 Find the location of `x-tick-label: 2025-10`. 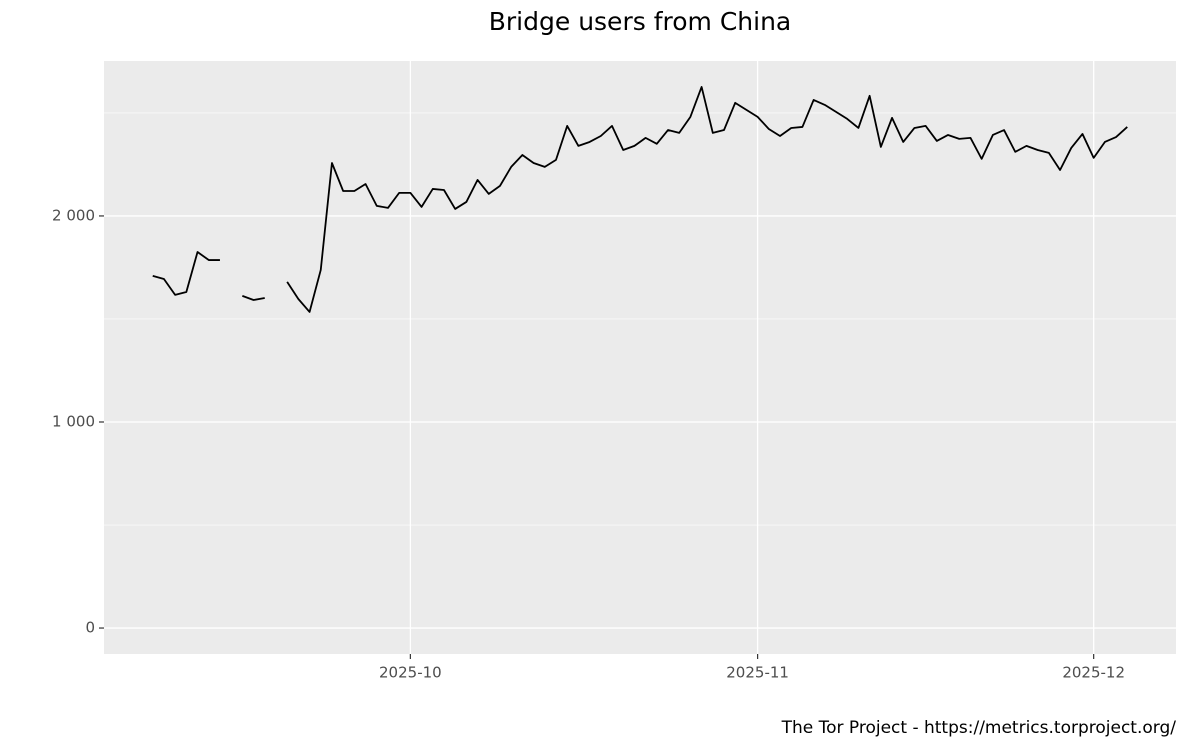

x-tick-label: 2025-10 is located at coordinates (410, 673).